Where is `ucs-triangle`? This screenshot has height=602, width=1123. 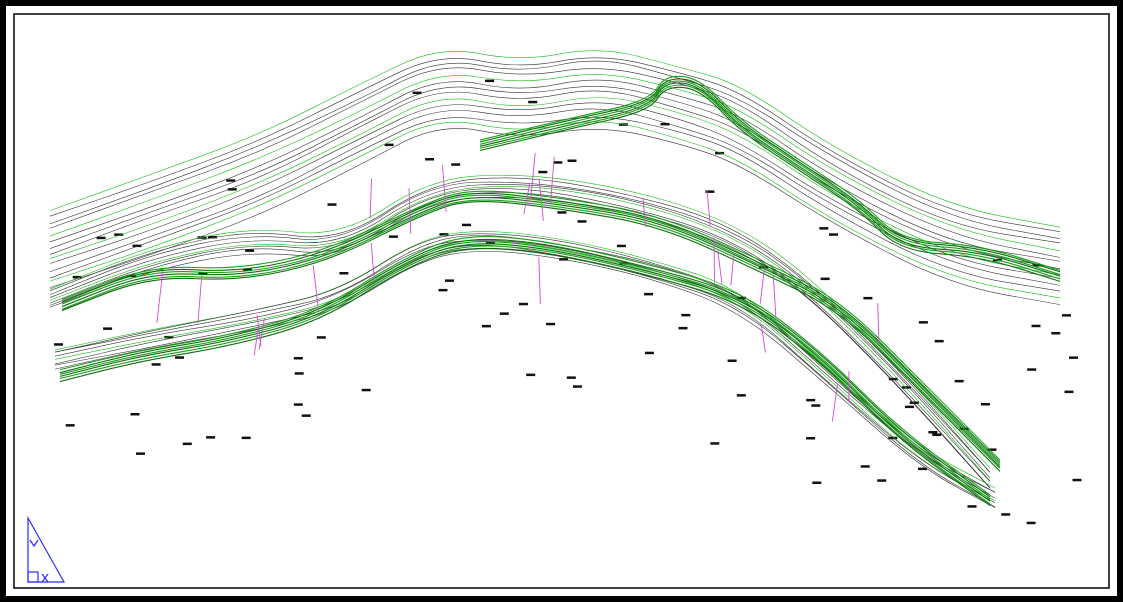
ucs-triangle is located at coordinates (46, 549).